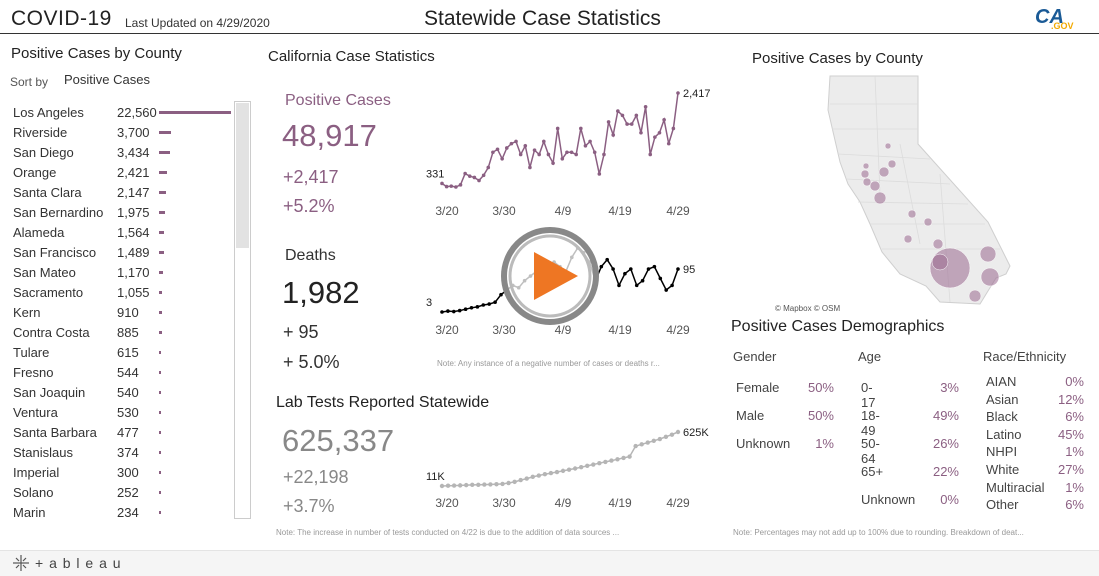 The width and height of the screenshot is (1099, 576). I want to click on county-cases: 1,055, so click(133, 292).